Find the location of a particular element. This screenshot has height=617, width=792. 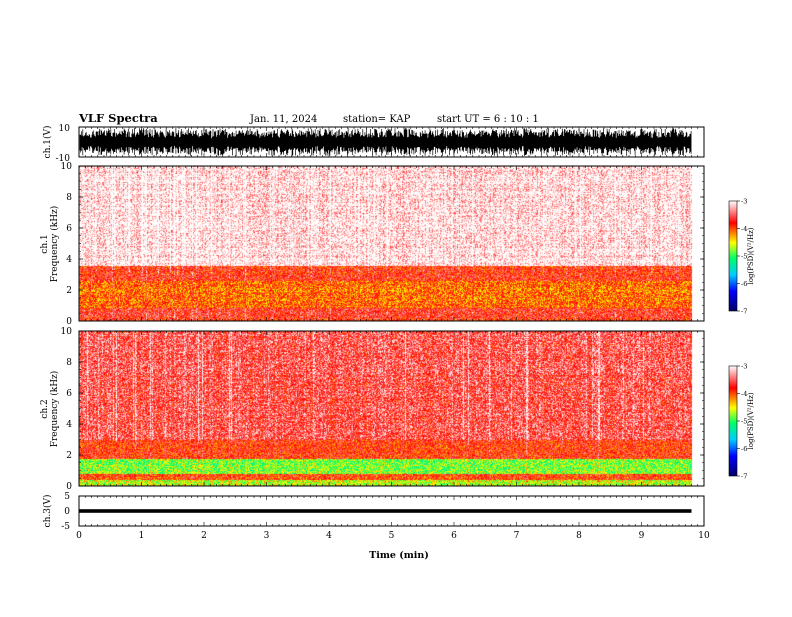

ch2-spectrogram-ytick-label: 10 is located at coordinates (67, 332).